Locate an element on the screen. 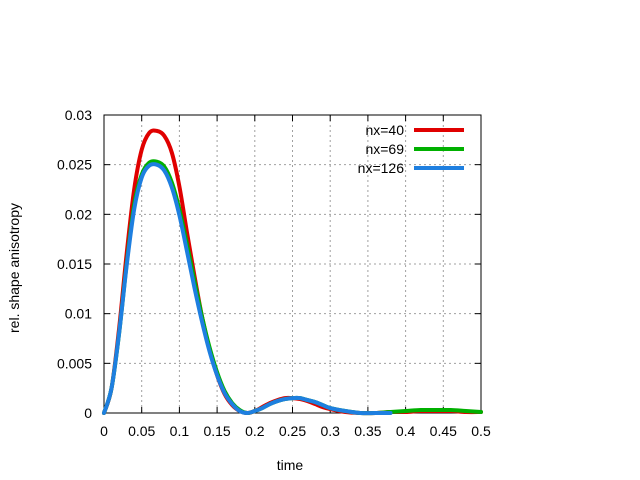 Image resolution: width=640 pixels, height=480 pixels. x-tick-label: 0.05 is located at coordinates (141, 431).